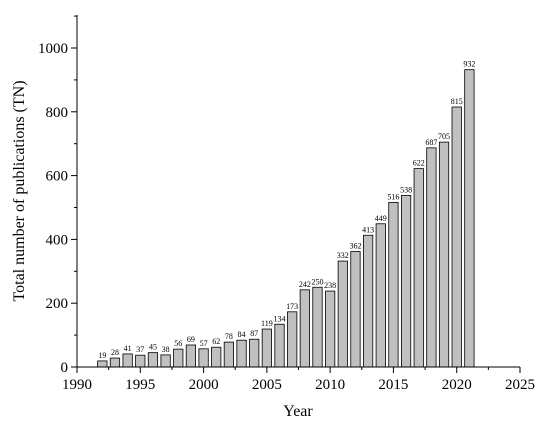 This screenshot has height=426, width=550. I want to click on bar-1994, so click(127, 360).